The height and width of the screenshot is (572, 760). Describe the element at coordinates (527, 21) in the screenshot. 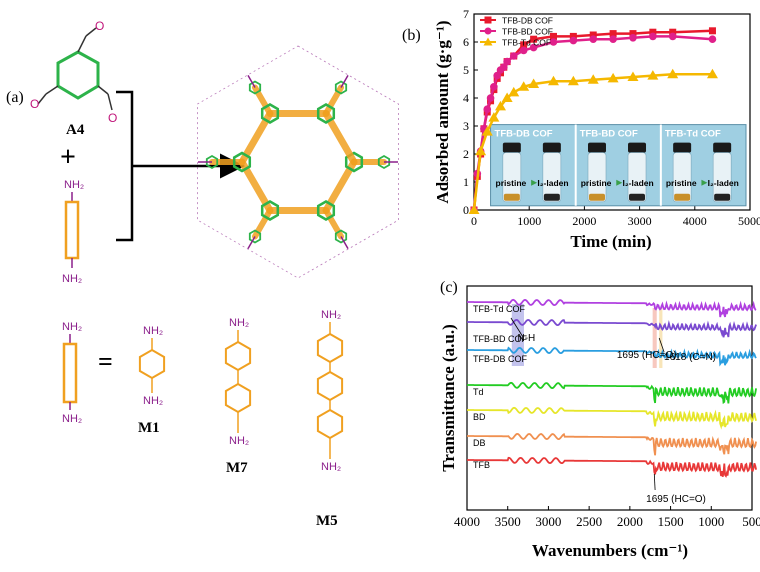

I see `legend-label: TFB-DB COF` at that location.